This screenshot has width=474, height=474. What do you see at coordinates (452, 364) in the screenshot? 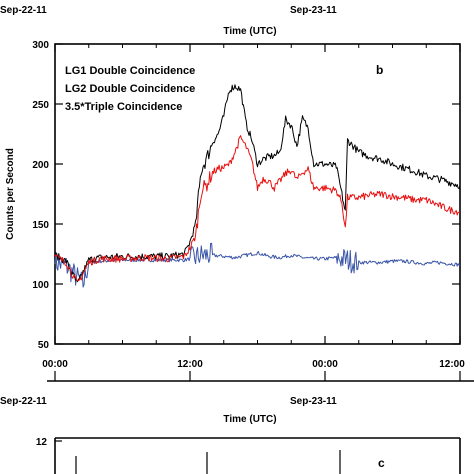
I see `x-tick-label-3: 12:00` at bounding box center [452, 364].